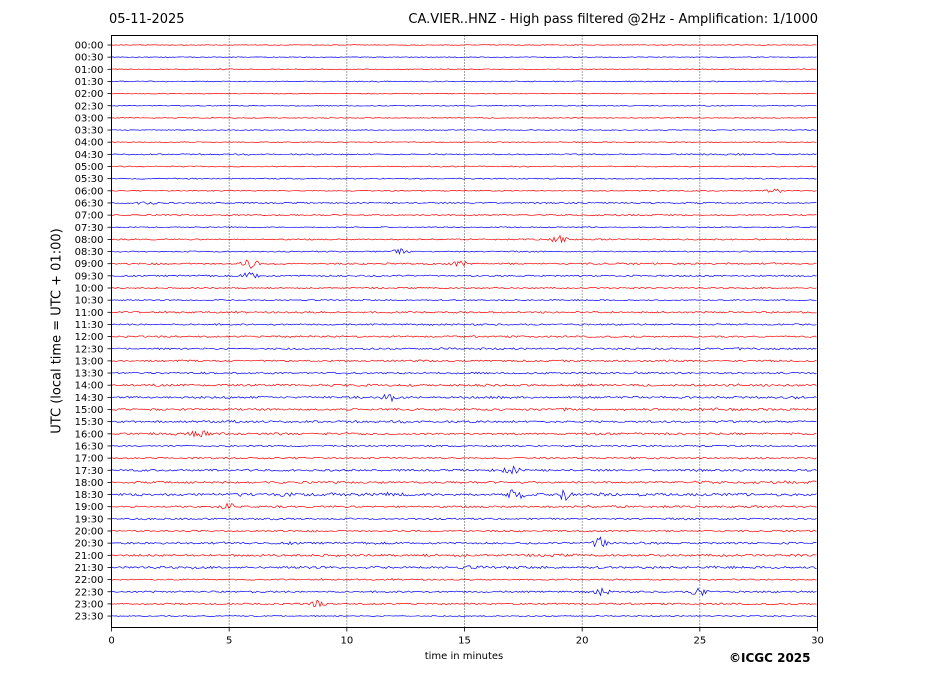  What do you see at coordinates (89, 617) in the screenshot?
I see `y-tick-label: 23:30` at bounding box center [89, 617].